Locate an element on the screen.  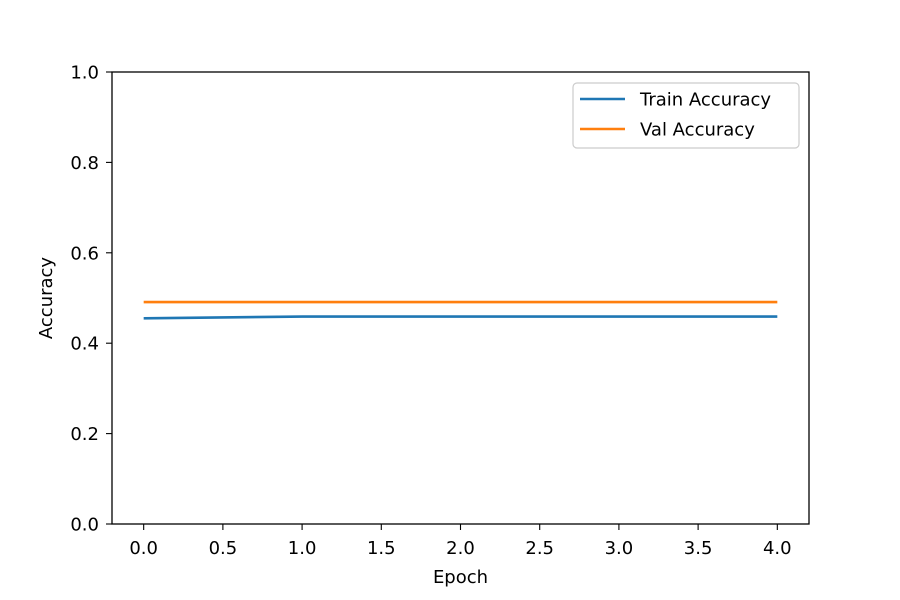
y-axis-label: Accuracy is located at coordinates (46, 298).